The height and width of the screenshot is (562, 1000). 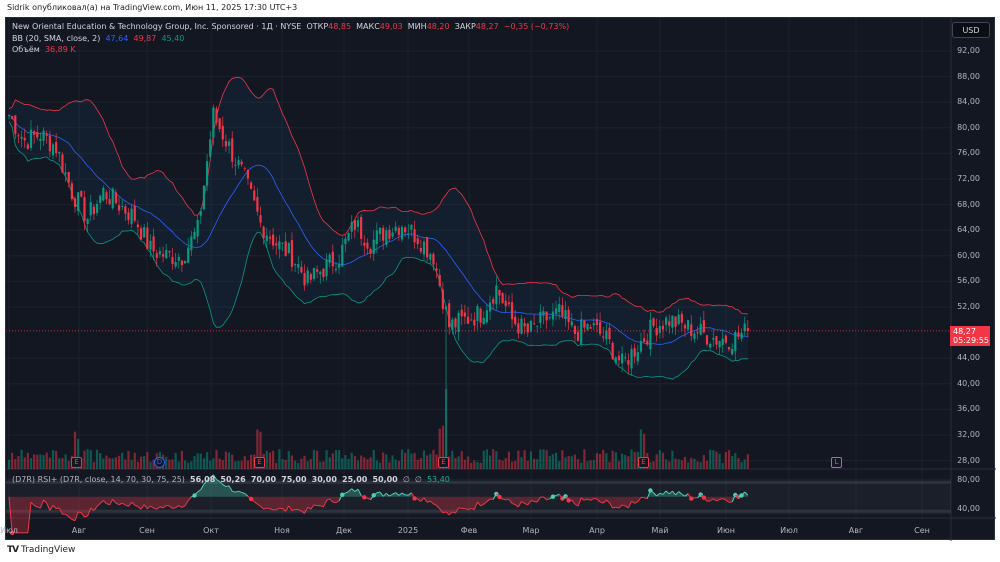 What do you see at coordinates (438, 26) in the screenshot?
I see `low-value: 48,20` at bounding box center [438, 26].